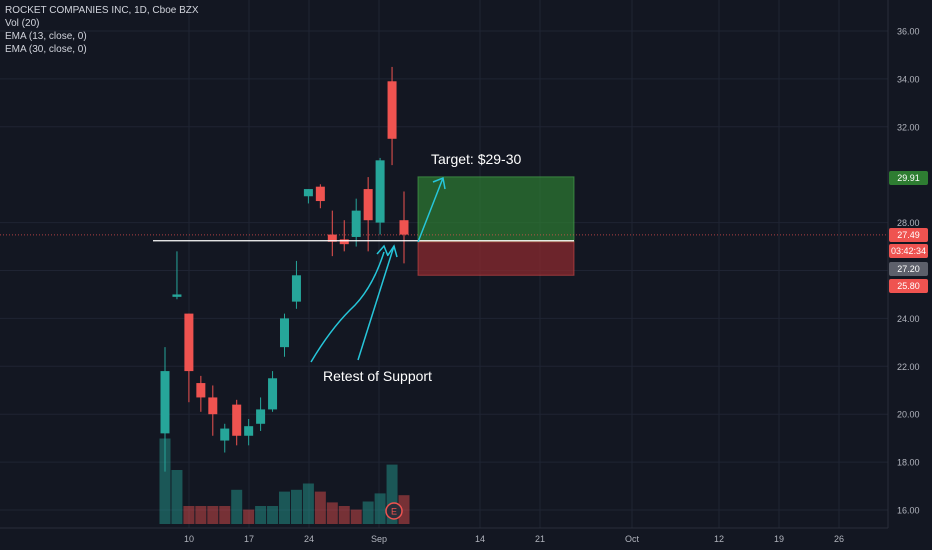 The width and height of the screenshot is (932, 550). Describe the element at coordinates (632, 539) in the screenshot. I see `time-axis-label: Oct` at that location.